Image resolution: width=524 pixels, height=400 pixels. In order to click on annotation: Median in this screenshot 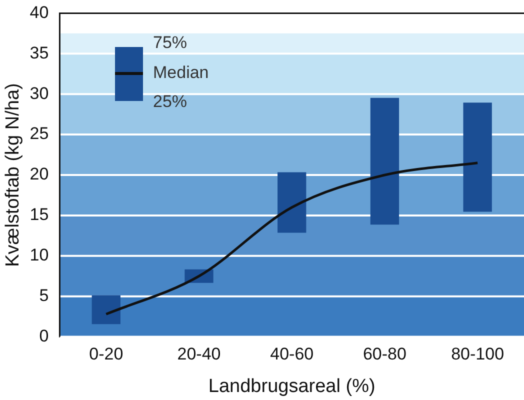, I will do `click(181, 73)`.